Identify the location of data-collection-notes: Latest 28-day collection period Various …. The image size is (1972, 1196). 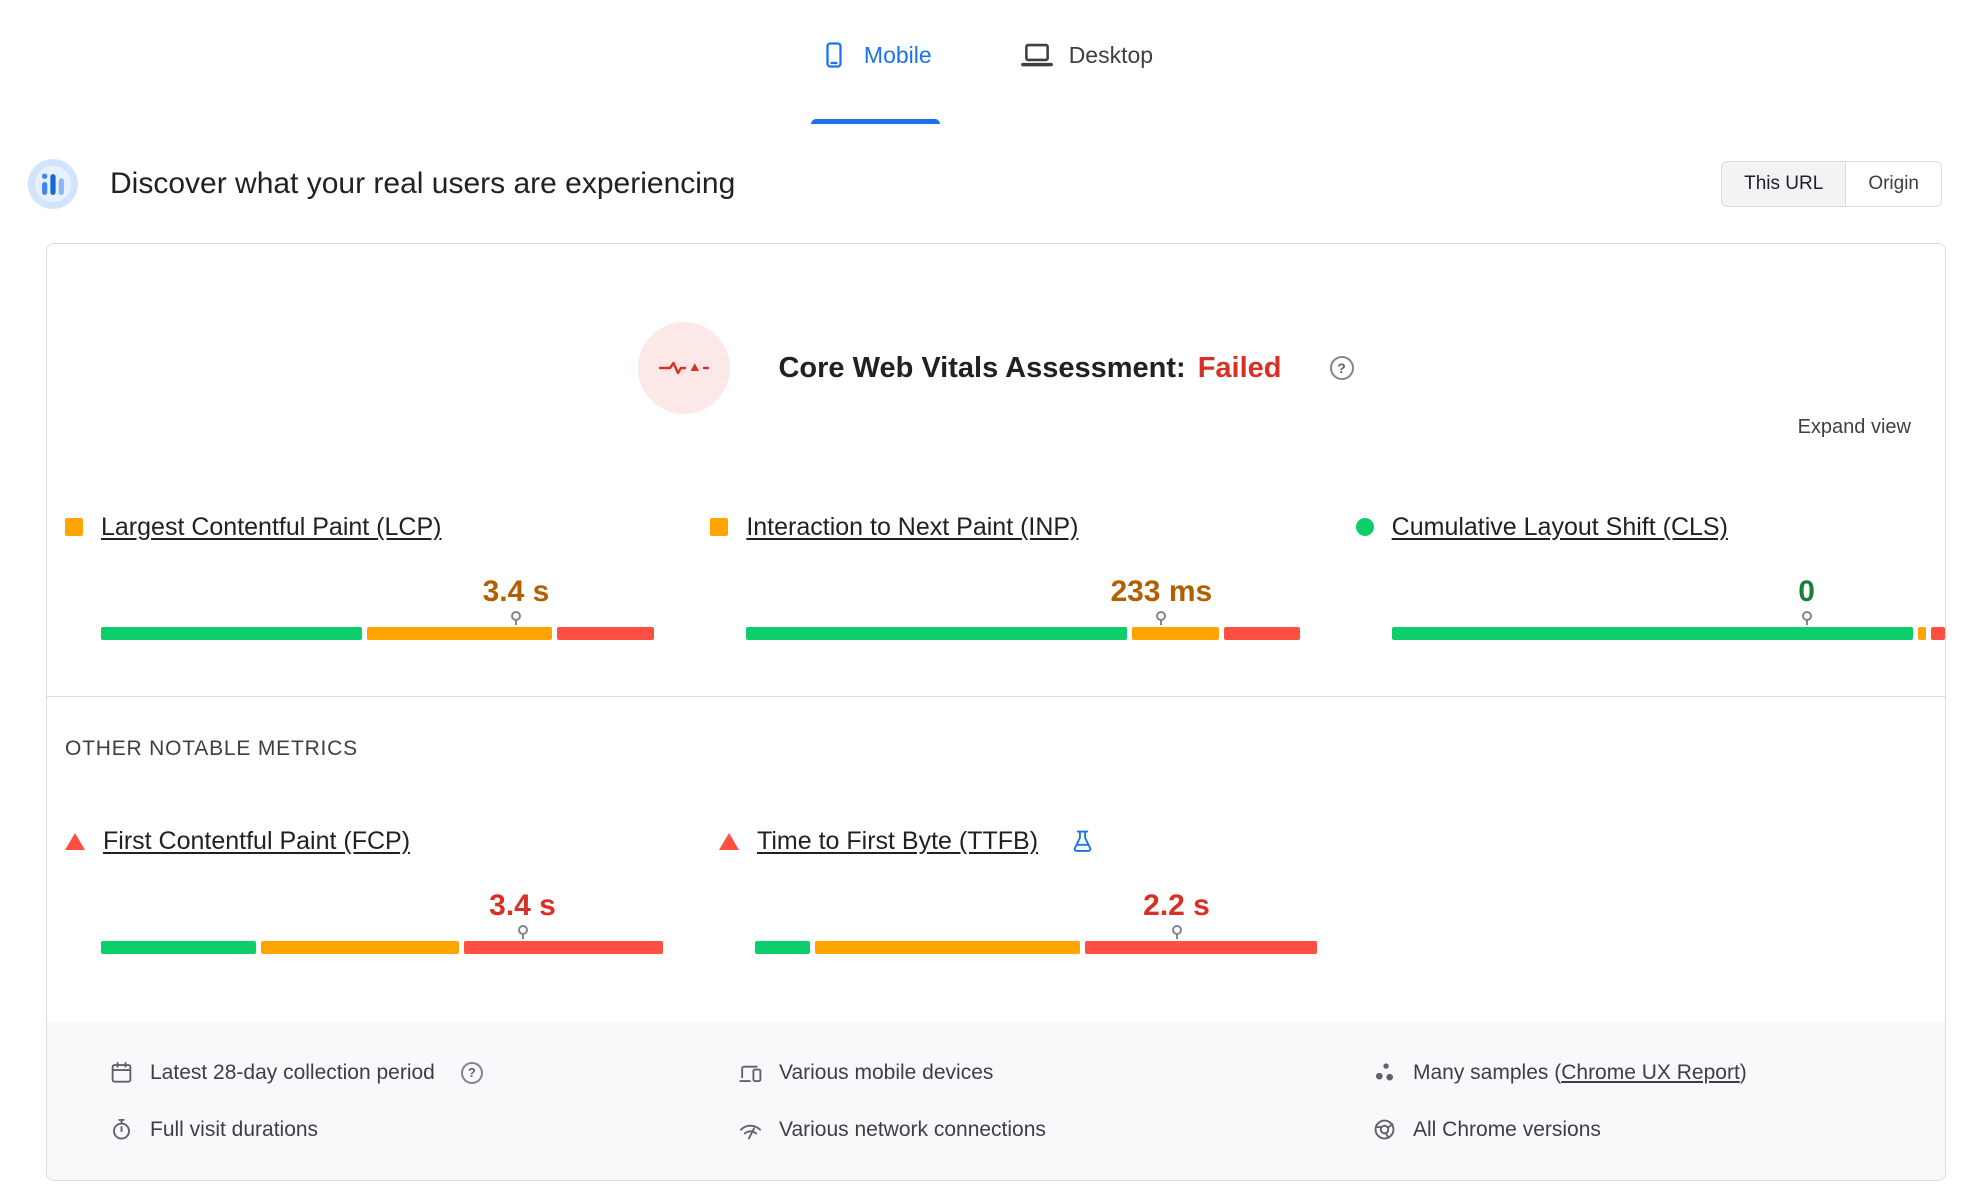
(996, 1101).